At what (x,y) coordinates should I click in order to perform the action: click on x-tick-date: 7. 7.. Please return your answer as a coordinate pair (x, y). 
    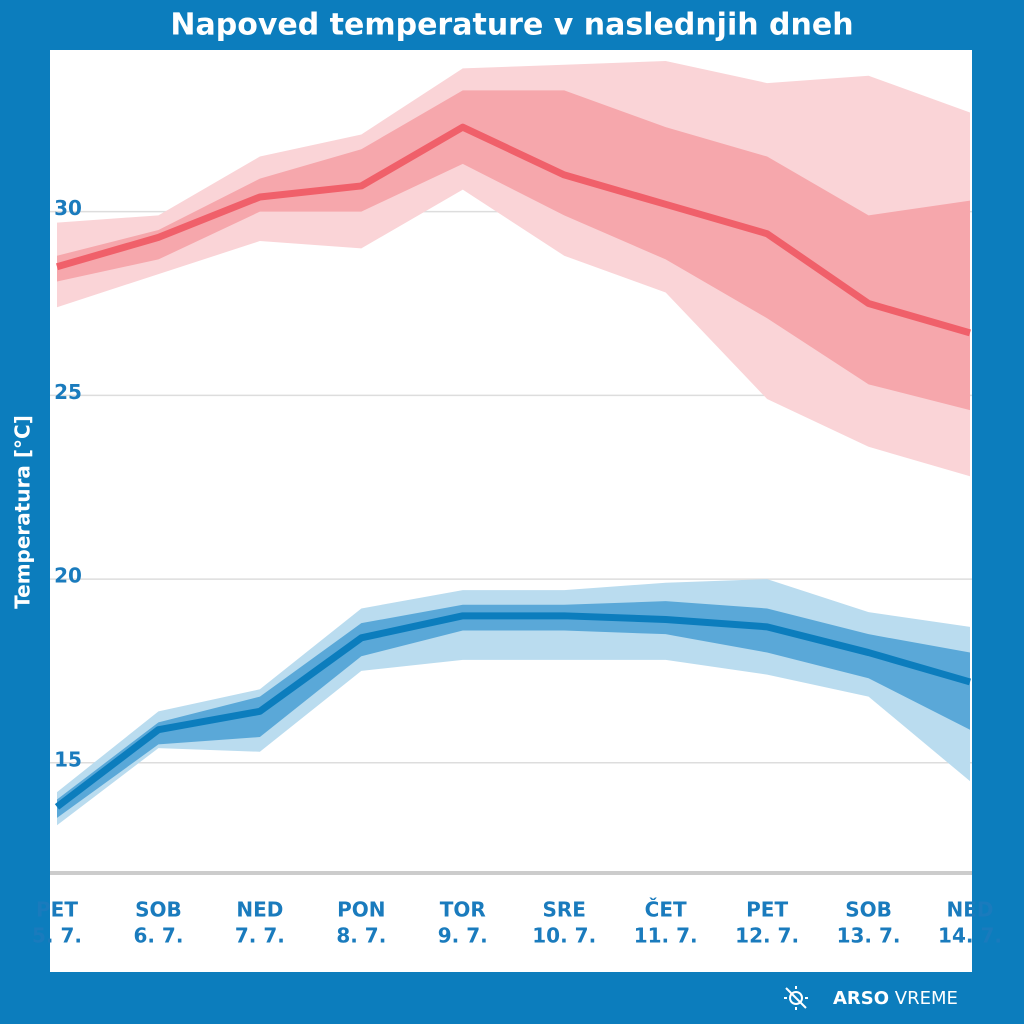
    Looking at the image, I should click on (260, 936).